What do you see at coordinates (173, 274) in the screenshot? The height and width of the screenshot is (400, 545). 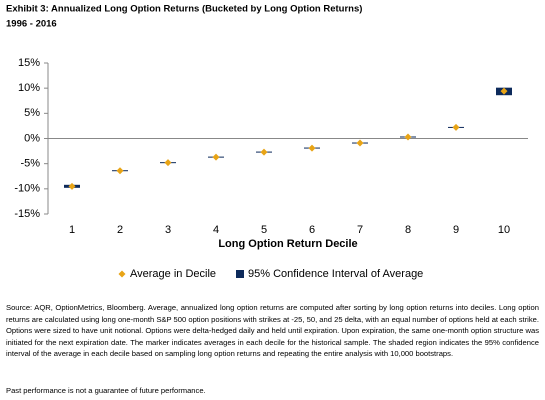 I see `legend-label: Average in Decile` at bounding box center [173, 274].